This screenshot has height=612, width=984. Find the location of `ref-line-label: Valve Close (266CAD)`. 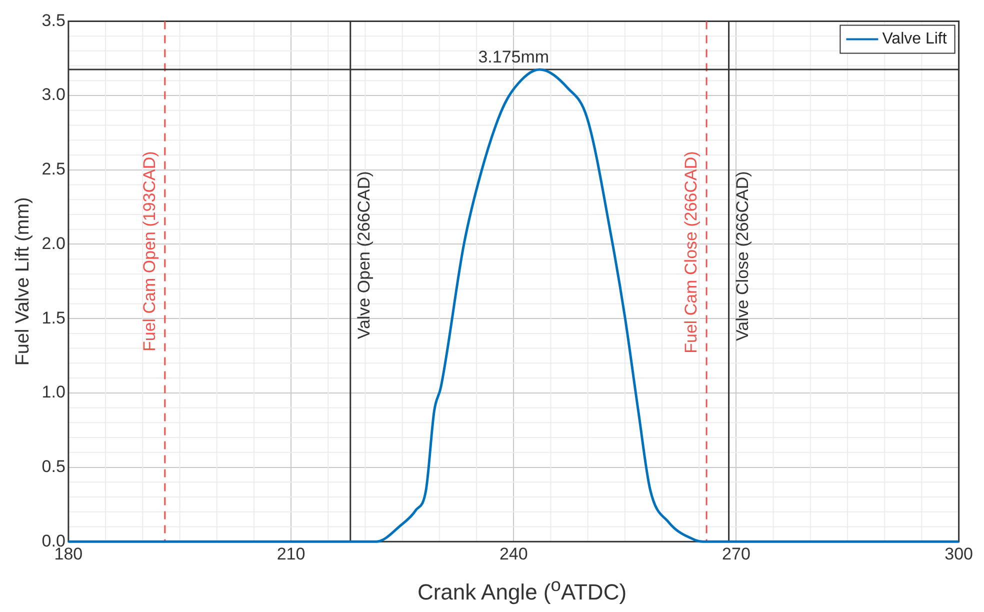

ref-line-label: Valve Close (266CAD) is located at coordinates (742, 256).